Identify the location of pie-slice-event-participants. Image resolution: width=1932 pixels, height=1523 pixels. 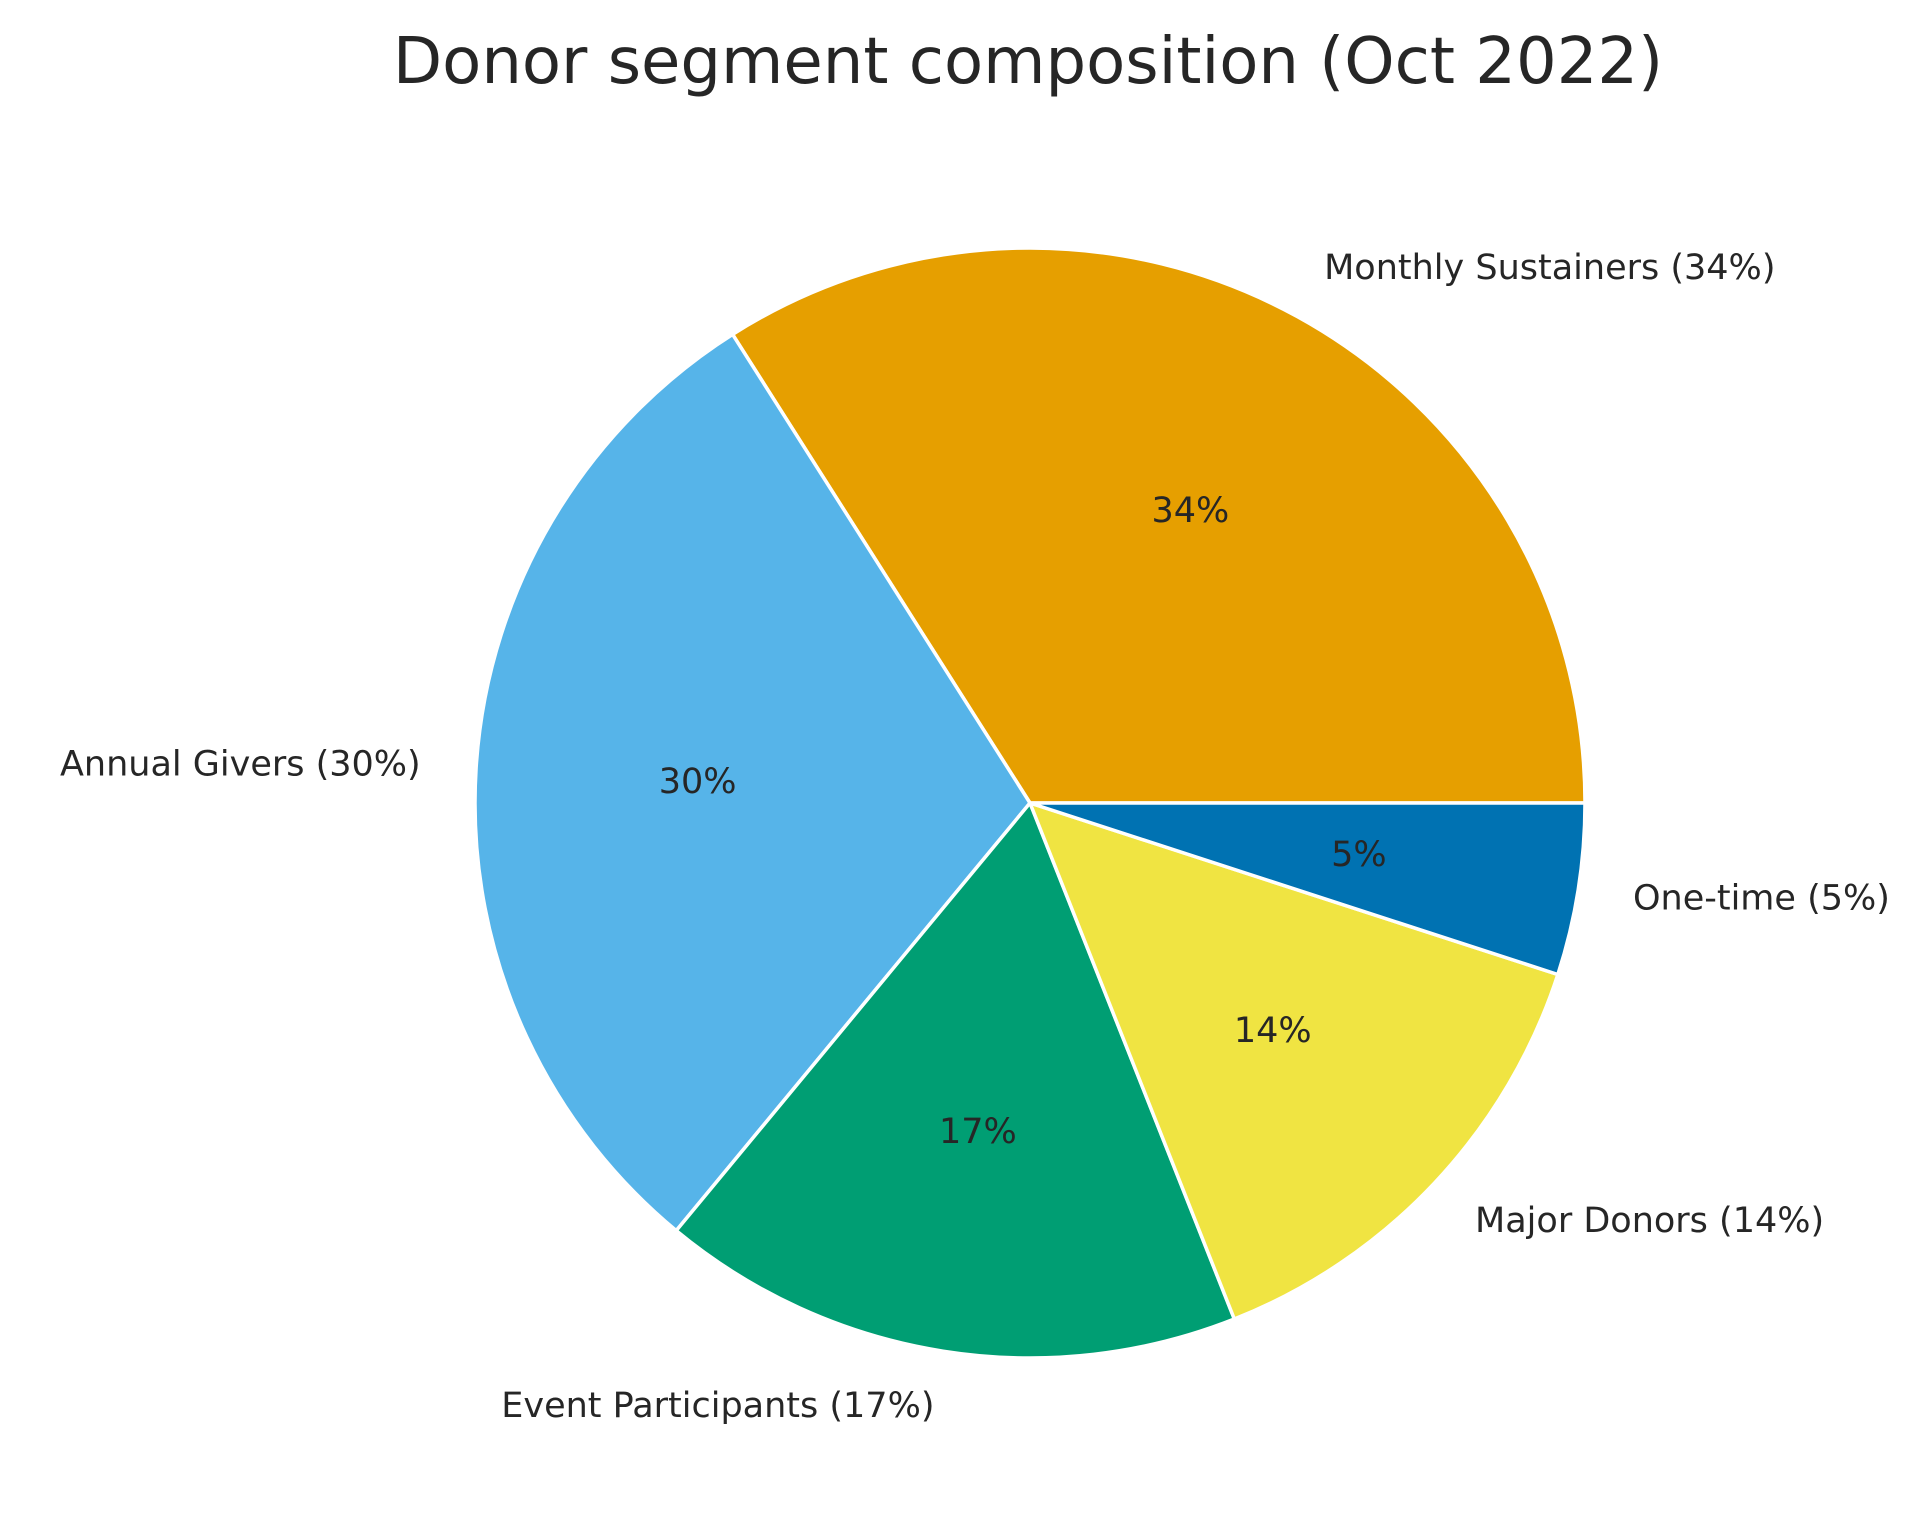
(955, 1080).